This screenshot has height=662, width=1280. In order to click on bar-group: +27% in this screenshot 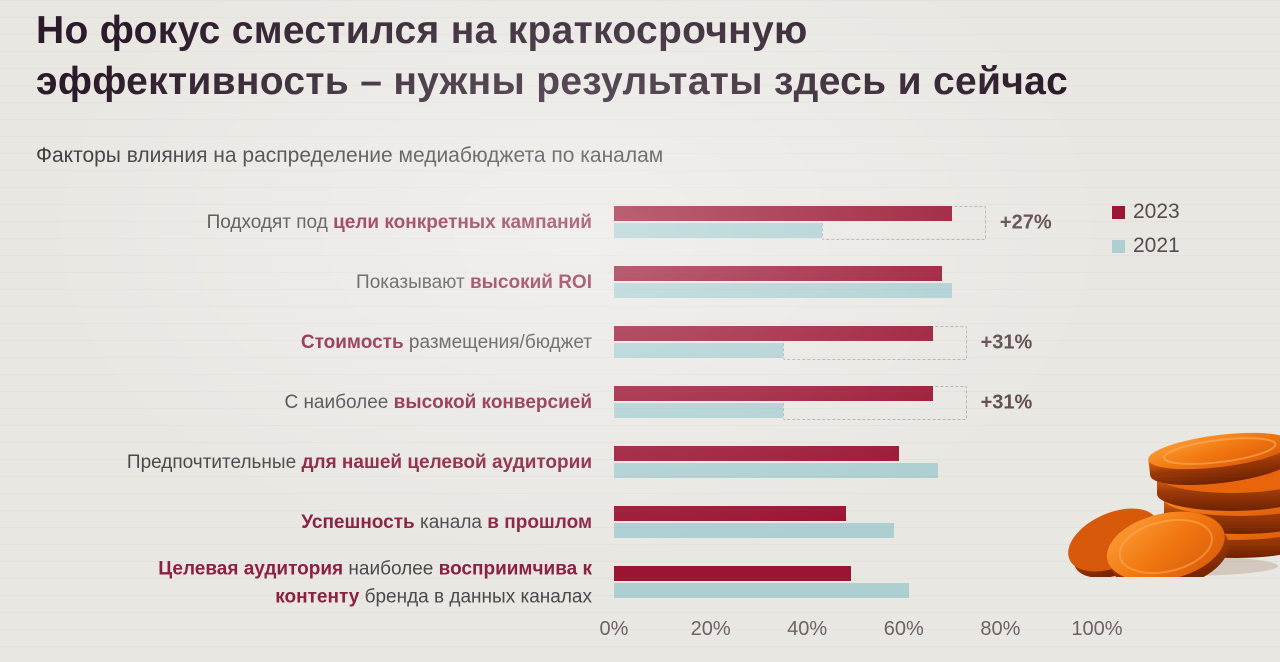, I will do `click(855, 223)`.